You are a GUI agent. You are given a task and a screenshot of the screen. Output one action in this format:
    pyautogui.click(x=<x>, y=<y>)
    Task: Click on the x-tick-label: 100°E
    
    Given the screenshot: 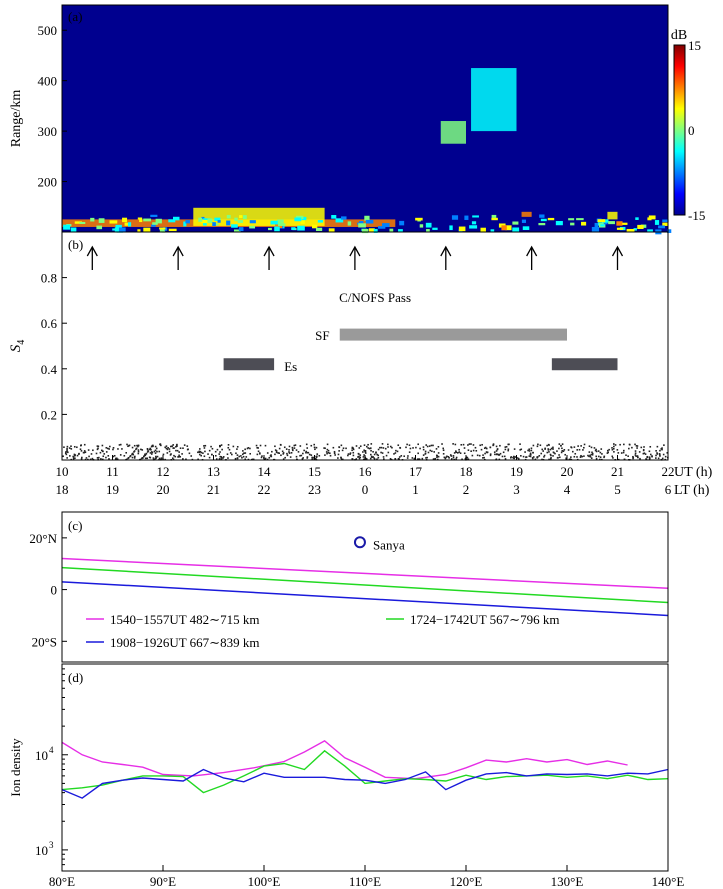 What is the action you would take?
    pyautogui.click(x=264, y=881)
    